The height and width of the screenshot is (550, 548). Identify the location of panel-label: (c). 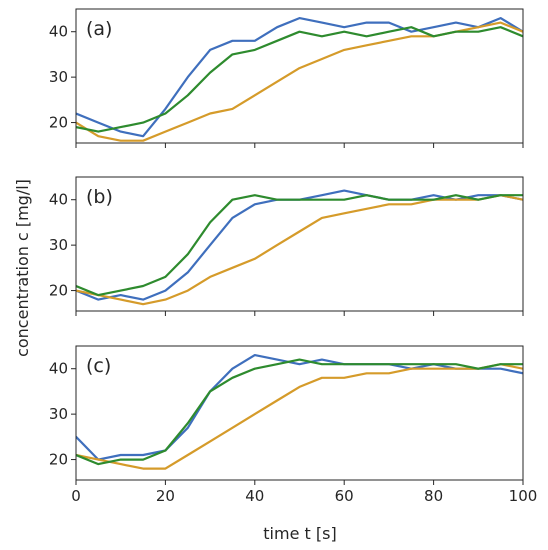
(98, 366).